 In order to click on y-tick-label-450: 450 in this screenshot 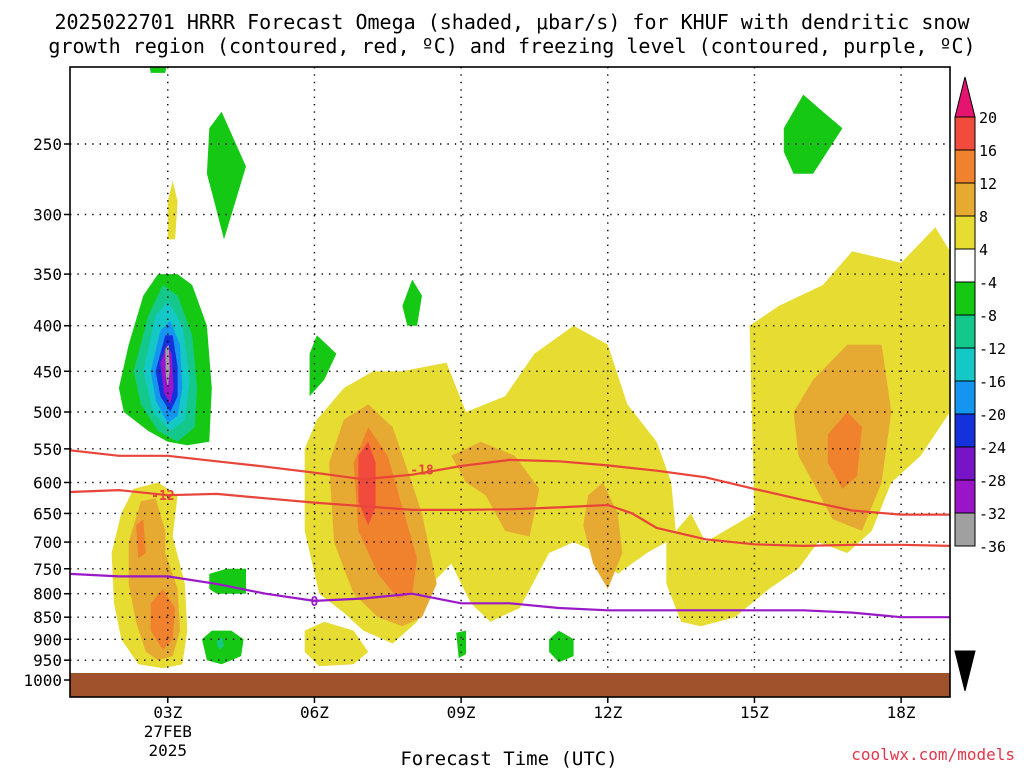, I will do `click(47, 371)`.